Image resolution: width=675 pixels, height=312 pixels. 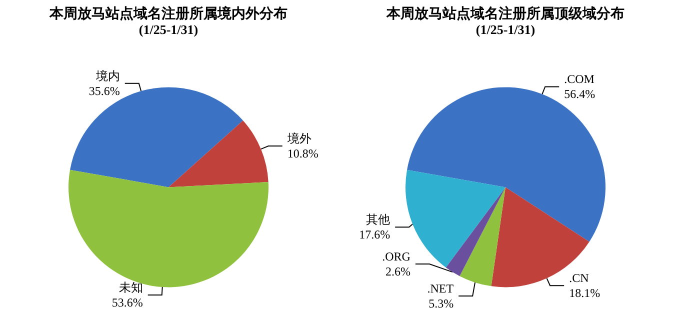 I want to click on chart-title: 本周放马站点域名注册所属境内外分布, so click(x=168, y=13).